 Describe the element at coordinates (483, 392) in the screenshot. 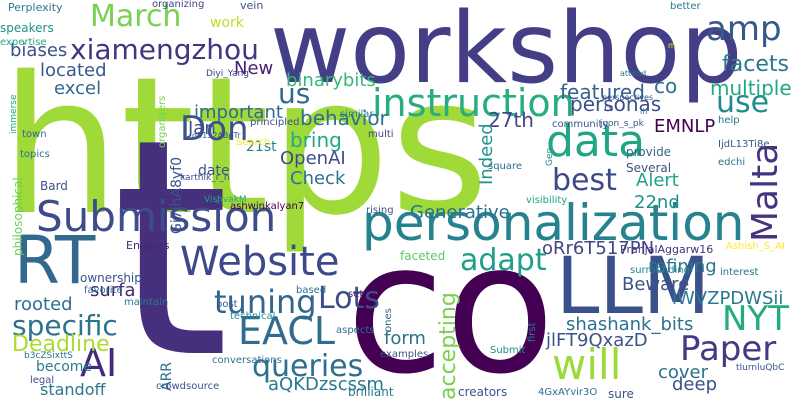

I see `word-creators: creators` at that location.